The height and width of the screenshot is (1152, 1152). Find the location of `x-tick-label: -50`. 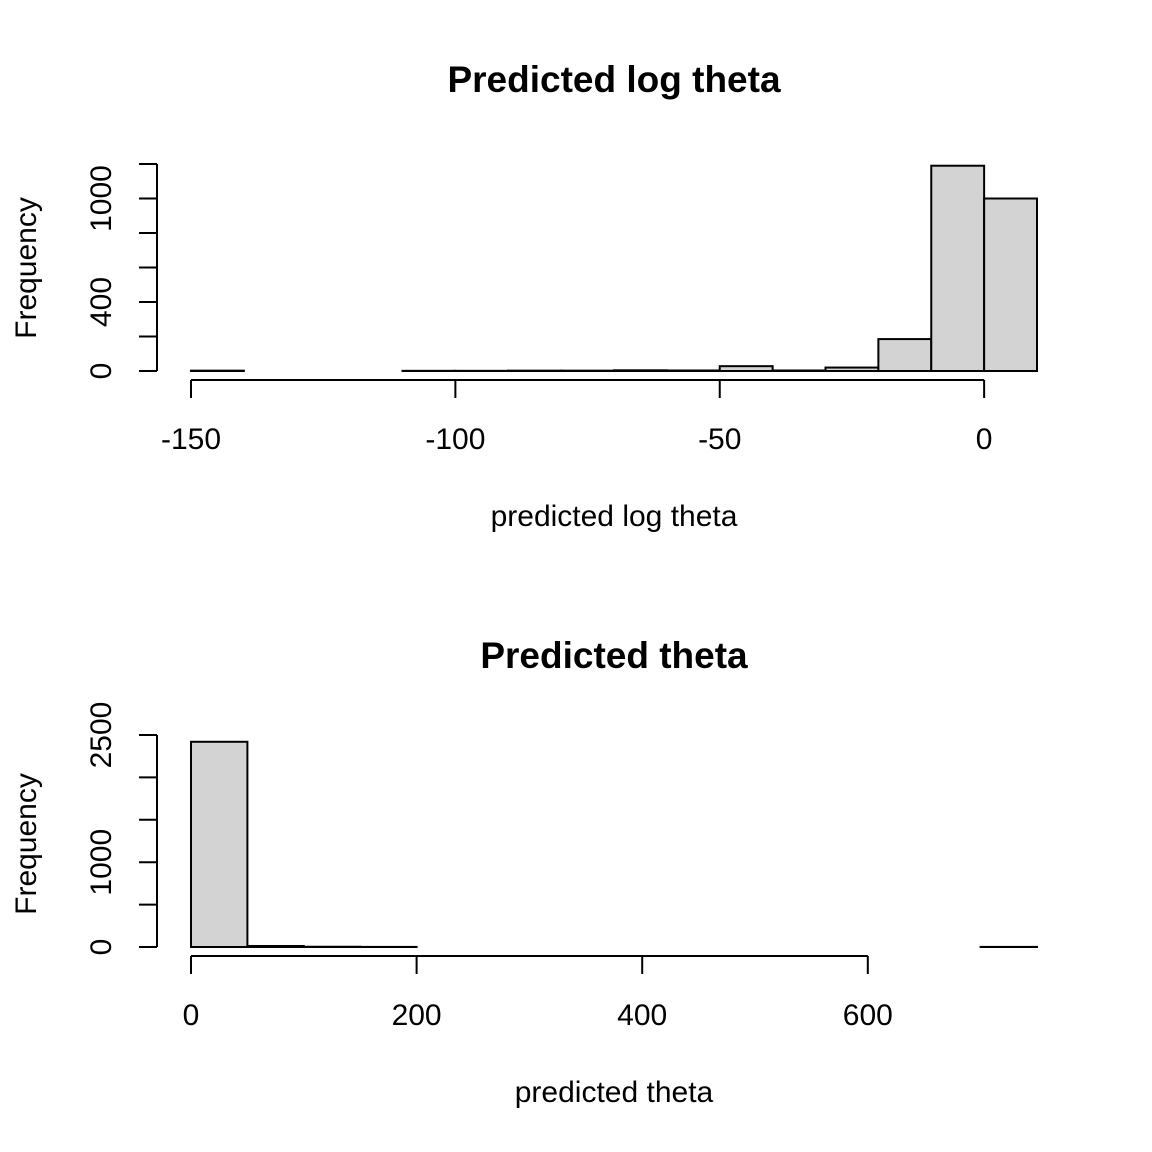

x-tick-label: -50 is located at coordinates (719, 439).